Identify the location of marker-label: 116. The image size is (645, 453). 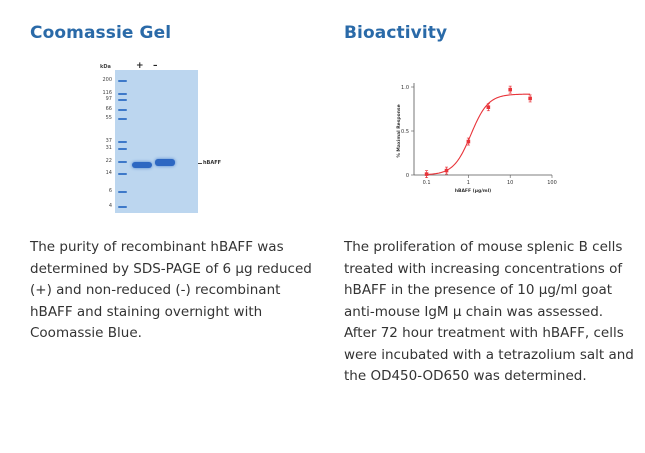
(107, 93).